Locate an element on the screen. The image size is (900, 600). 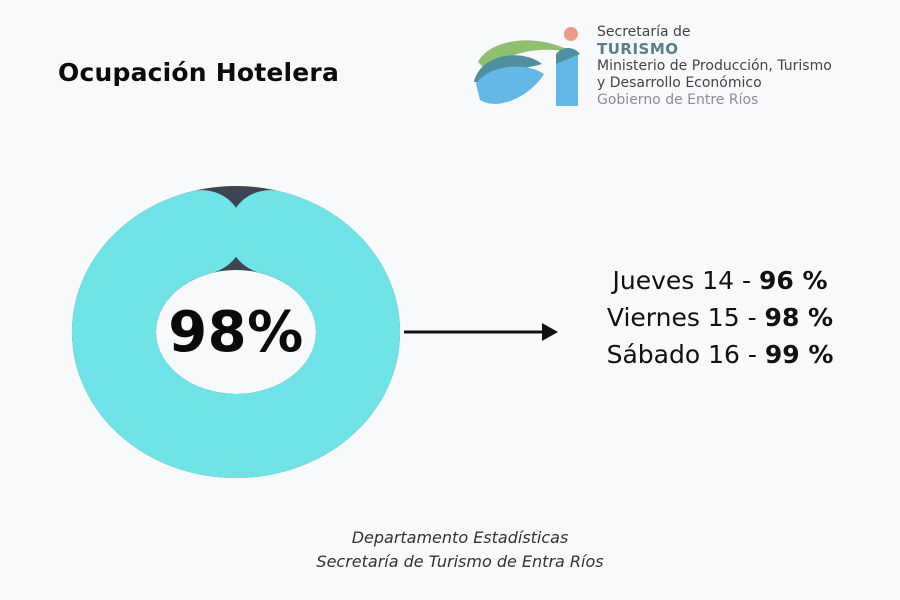
footer-line-departamento: Departamento Estadísticas is located at coordinates (460, 537).